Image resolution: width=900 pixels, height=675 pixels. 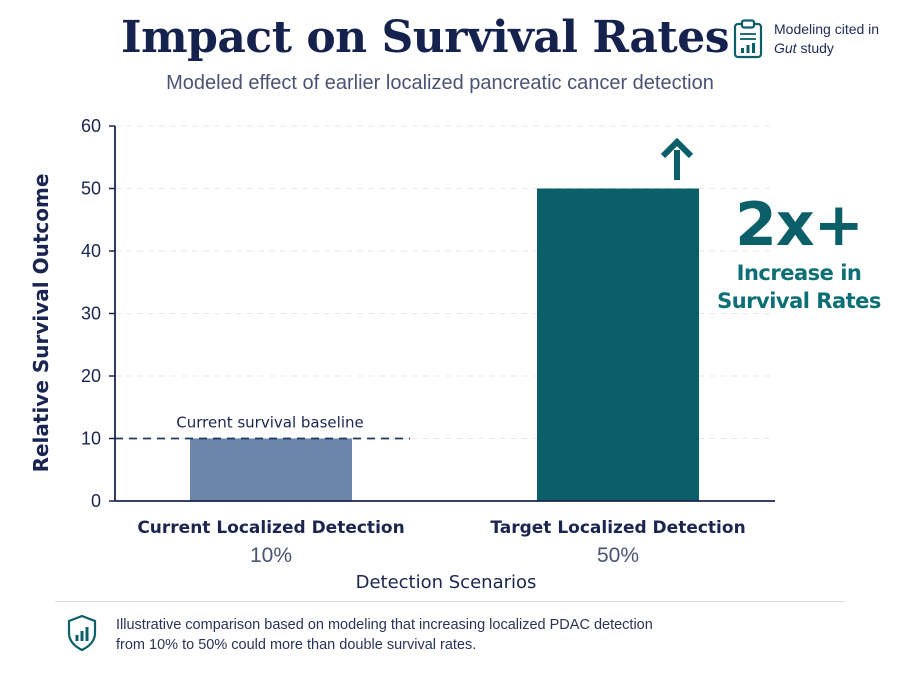 I want to click on bar-target, so click(x=618, y=344).